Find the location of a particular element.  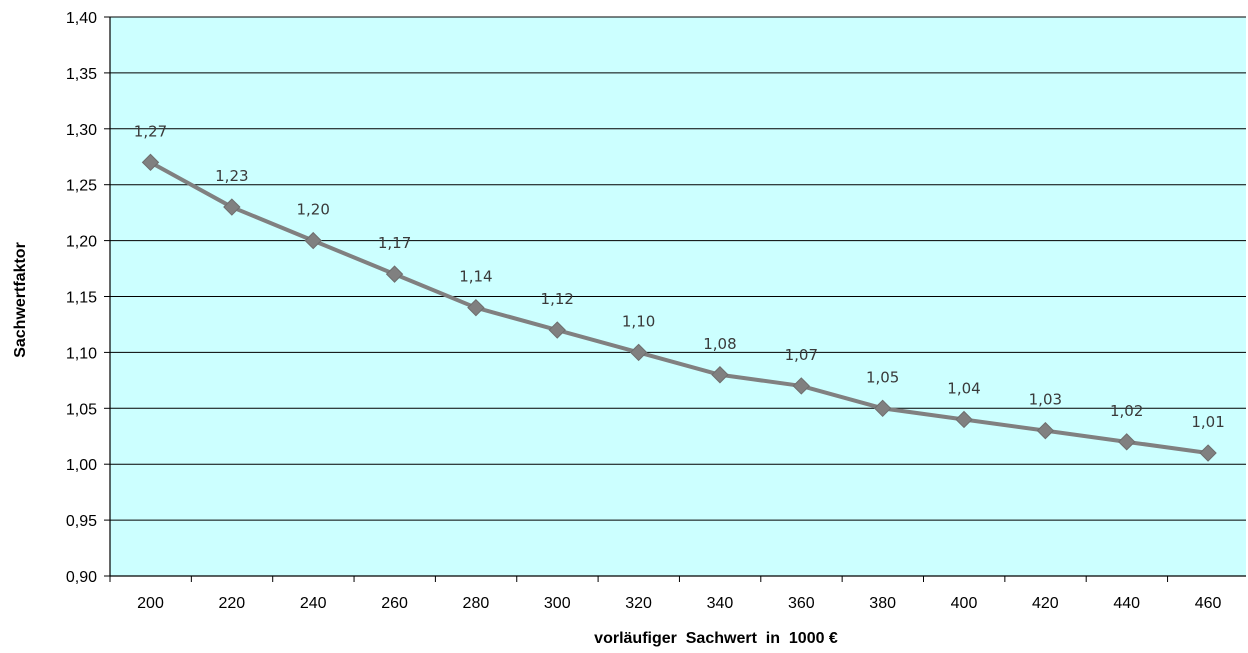

x-tick-label: 320 is located at coordinates (638, 603).